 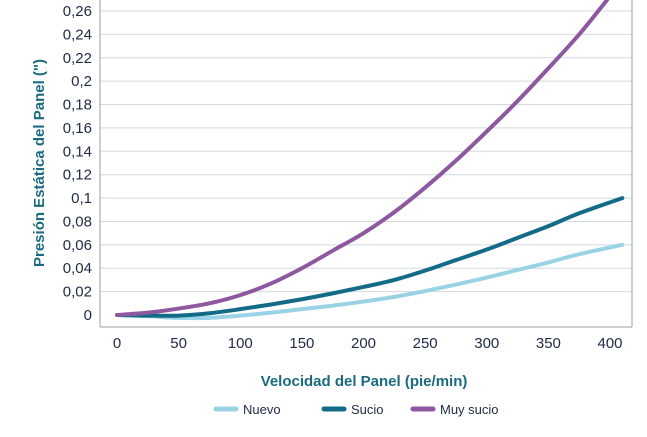 What do you see at coordinates (178, 343) in the screenshot?
I see `x-tick-label: 50` at bounding box center [178, 343].